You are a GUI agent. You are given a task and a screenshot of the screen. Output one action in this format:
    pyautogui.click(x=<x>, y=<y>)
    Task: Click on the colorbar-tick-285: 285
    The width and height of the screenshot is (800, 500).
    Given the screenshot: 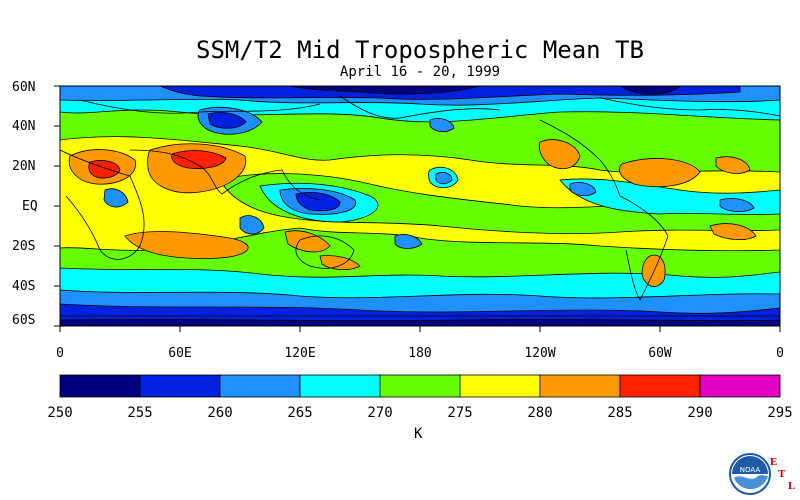 What is the action you would take?
    pyautogui.click(x=620, y=413)
    